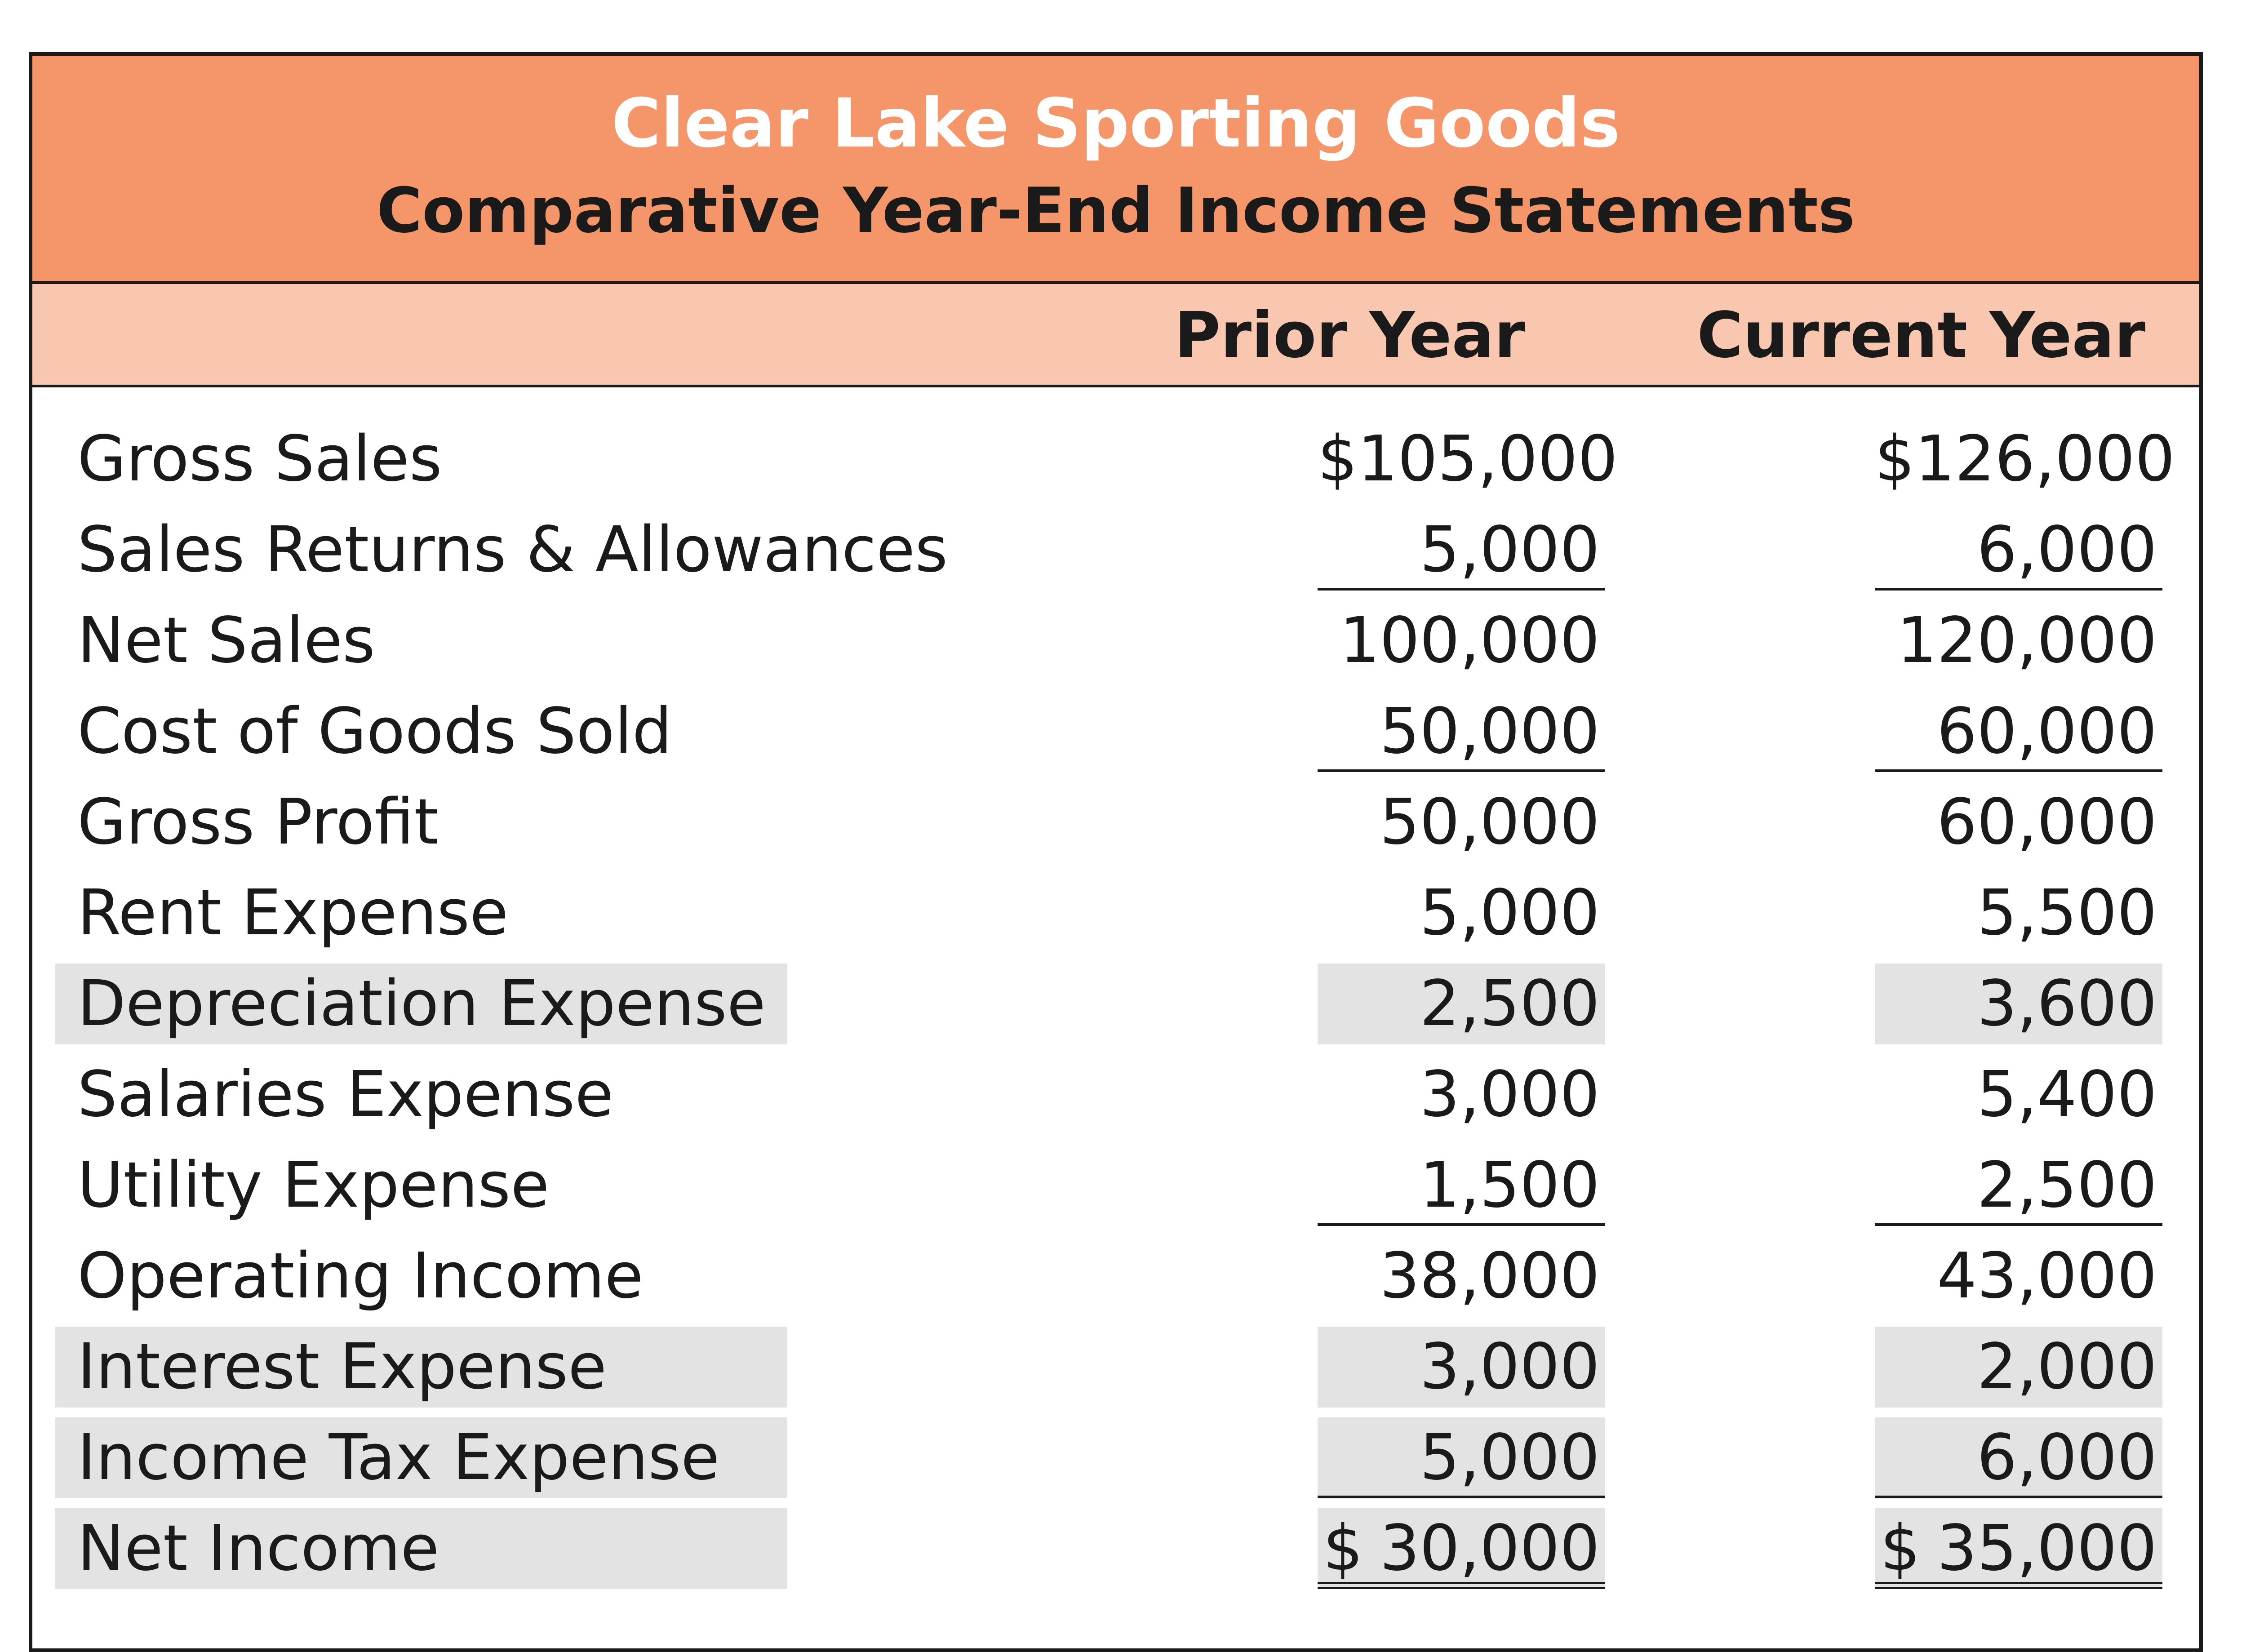  Describe the element at coordinates (1349, 335) in the screenshot. I see `column-header-prior-year: Prior Year` at that location.